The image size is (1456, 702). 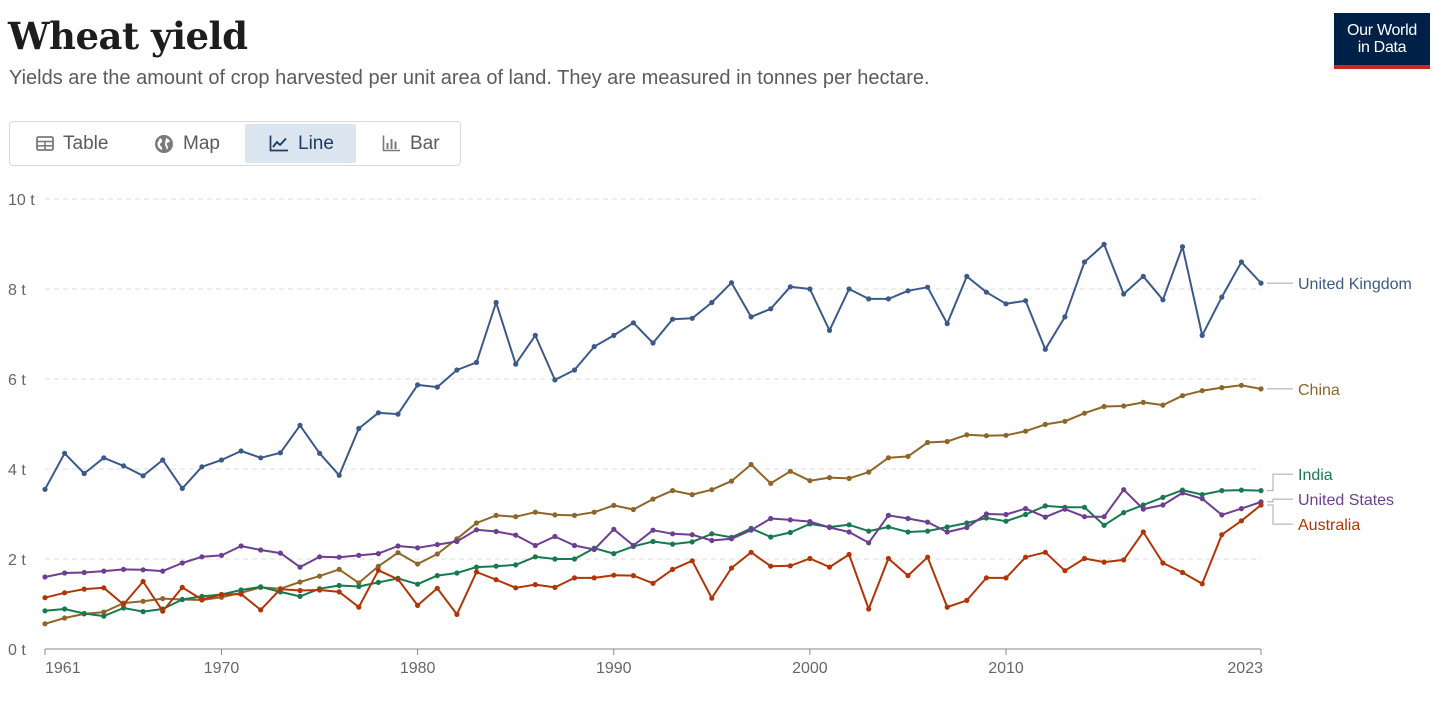 I want to click on owid-logo: Our World in Data, so click(x=1382, y=41).